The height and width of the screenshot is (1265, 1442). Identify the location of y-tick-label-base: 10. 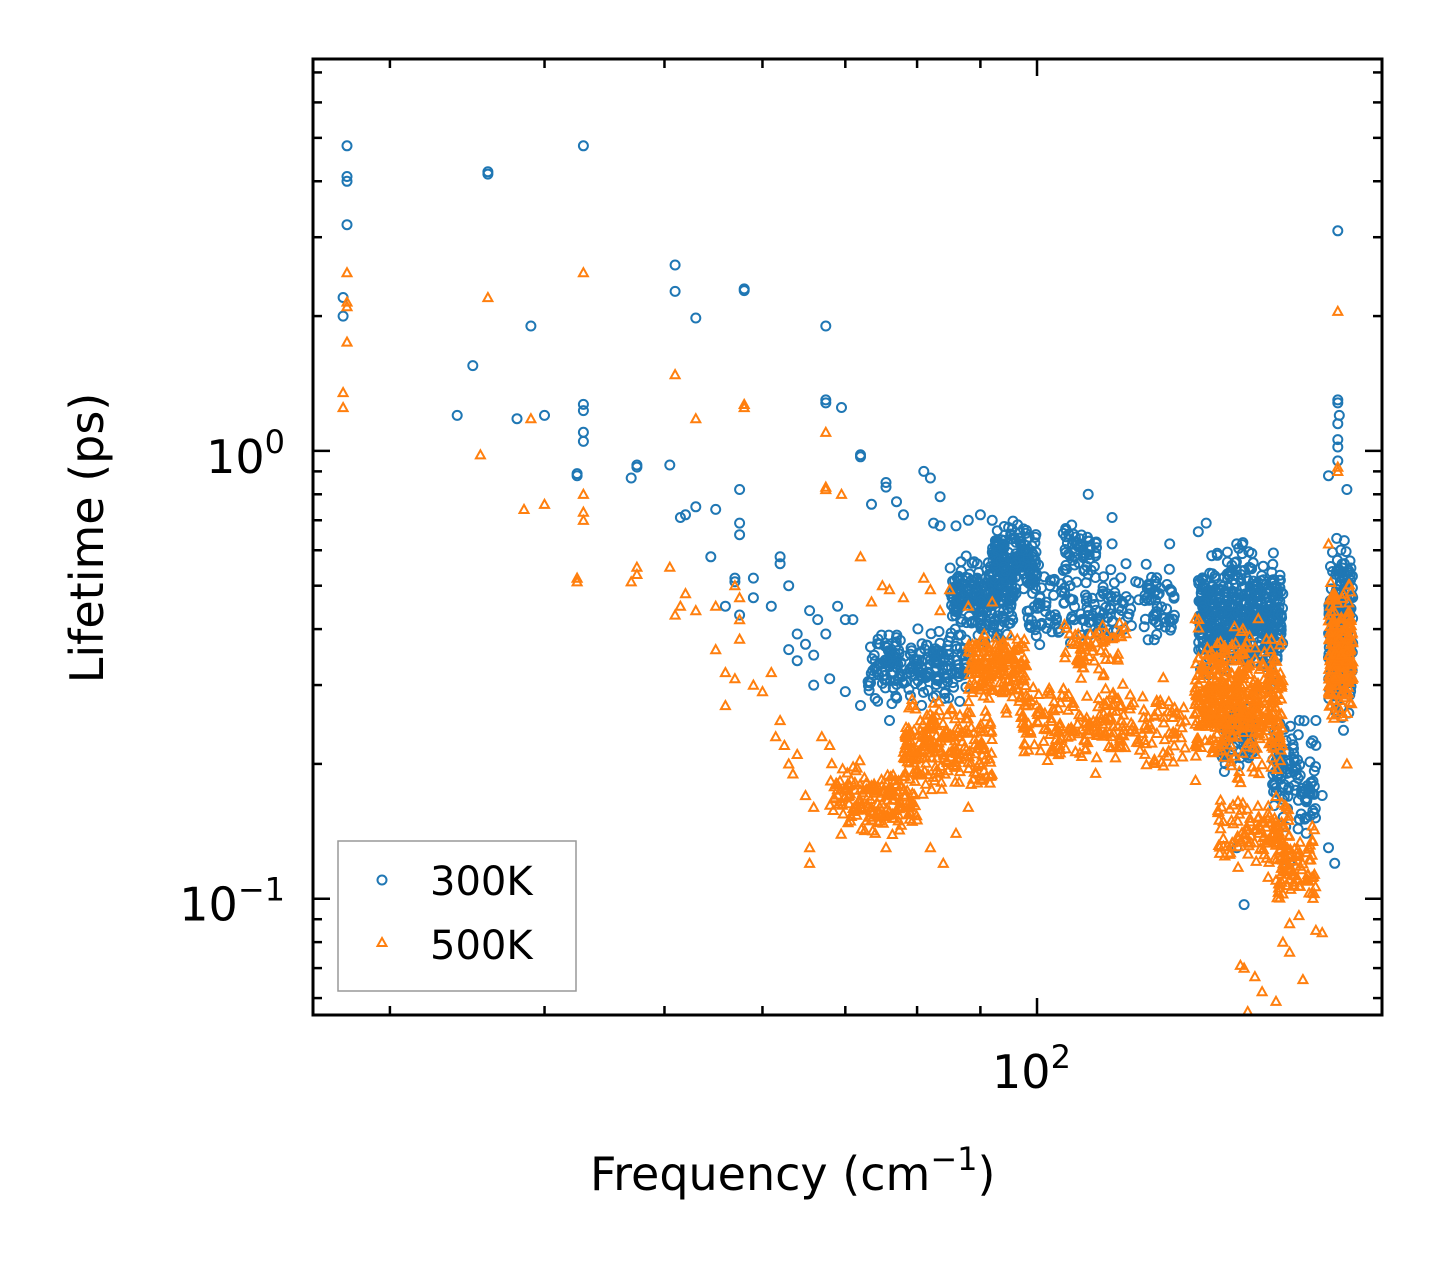
(208, 905).